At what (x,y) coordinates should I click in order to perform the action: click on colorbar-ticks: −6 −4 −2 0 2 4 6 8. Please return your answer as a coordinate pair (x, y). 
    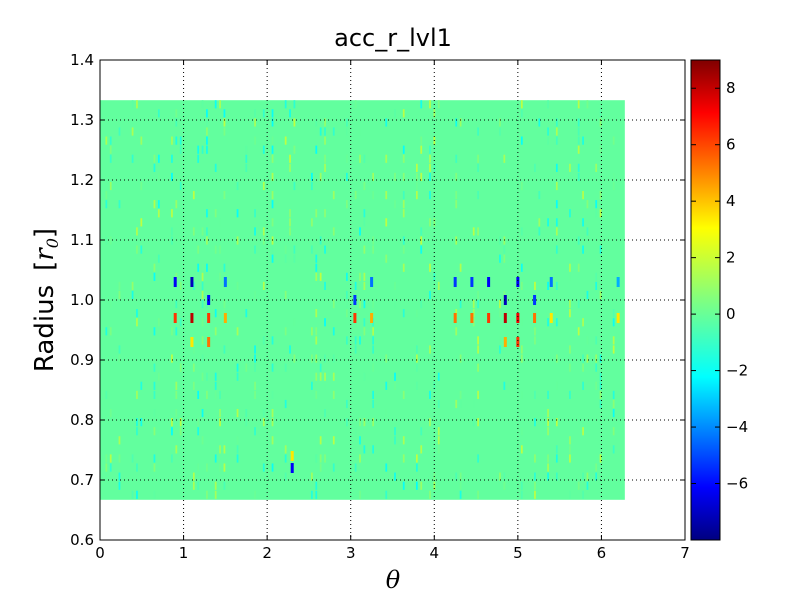
    Looking at the image, I should click on (719, 286).